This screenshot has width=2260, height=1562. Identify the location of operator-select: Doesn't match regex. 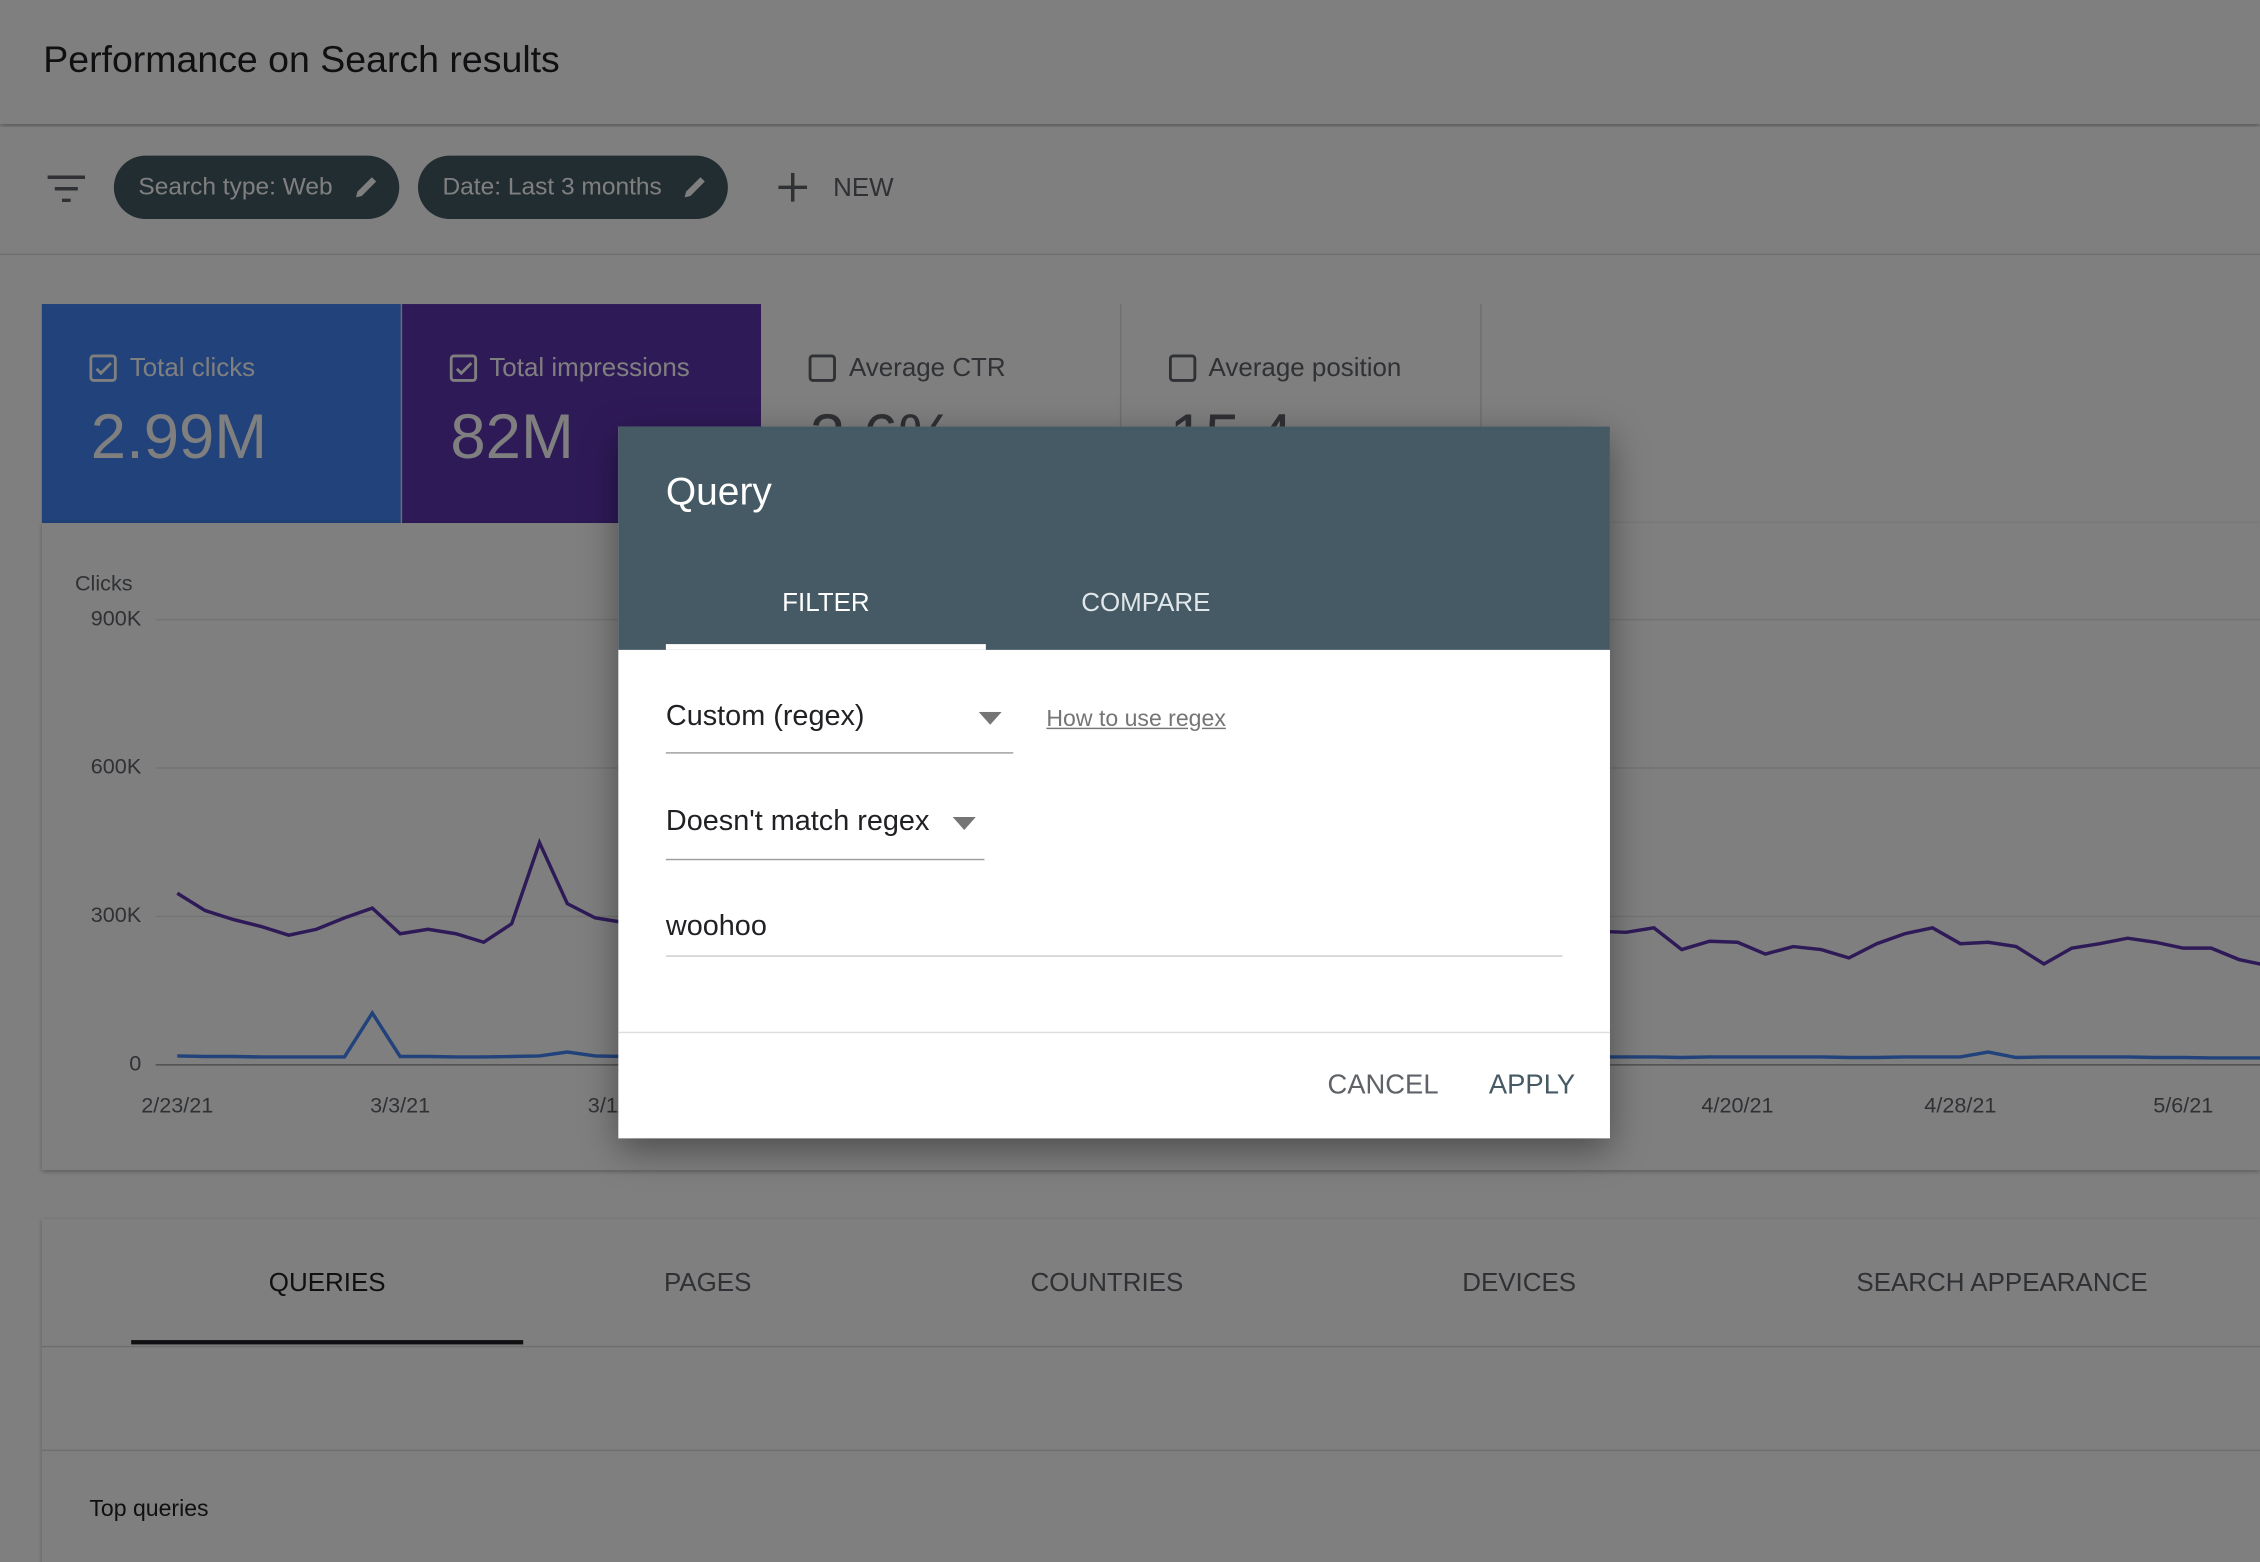
(825, 833).